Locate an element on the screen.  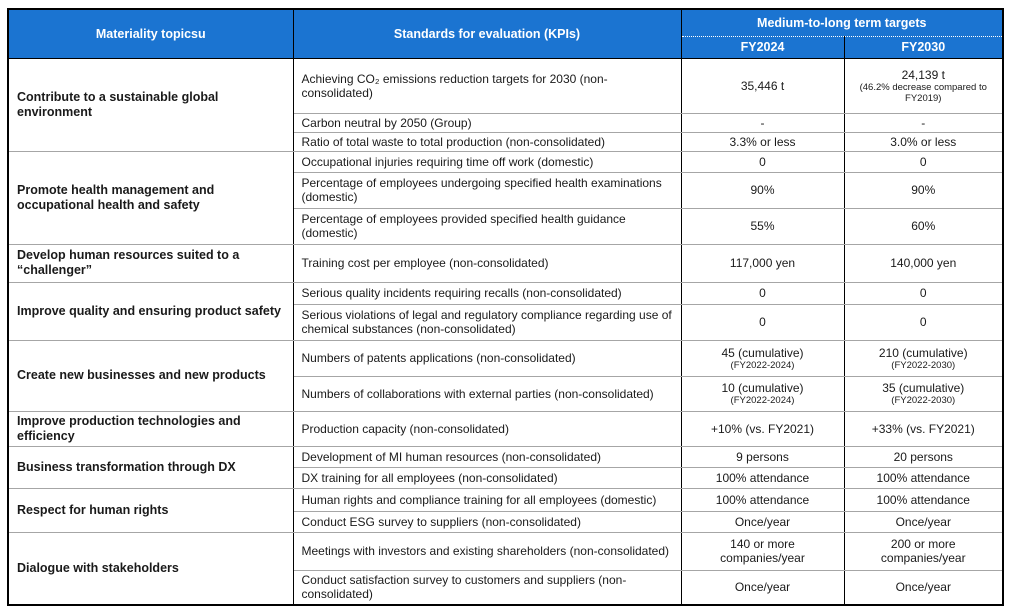
fy2030-cell-text: 20 persons is located at coordinates (923, 456).